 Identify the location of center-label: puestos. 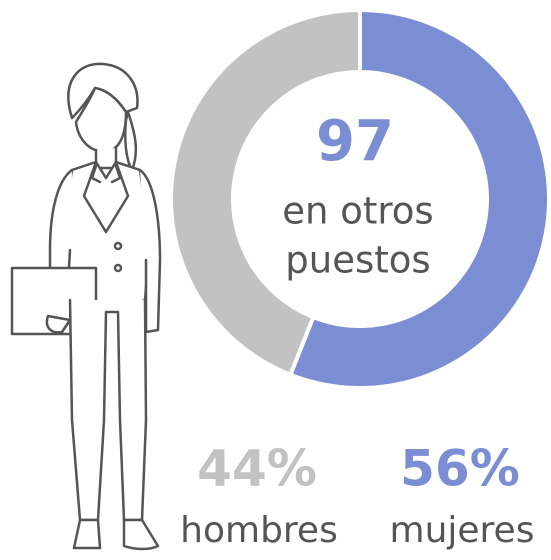
(357, 260).